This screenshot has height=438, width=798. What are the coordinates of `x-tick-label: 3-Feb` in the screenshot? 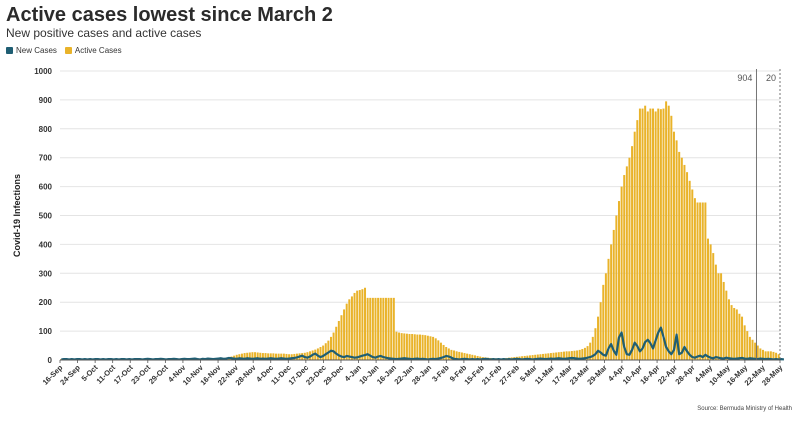 It's located at (440, 373).